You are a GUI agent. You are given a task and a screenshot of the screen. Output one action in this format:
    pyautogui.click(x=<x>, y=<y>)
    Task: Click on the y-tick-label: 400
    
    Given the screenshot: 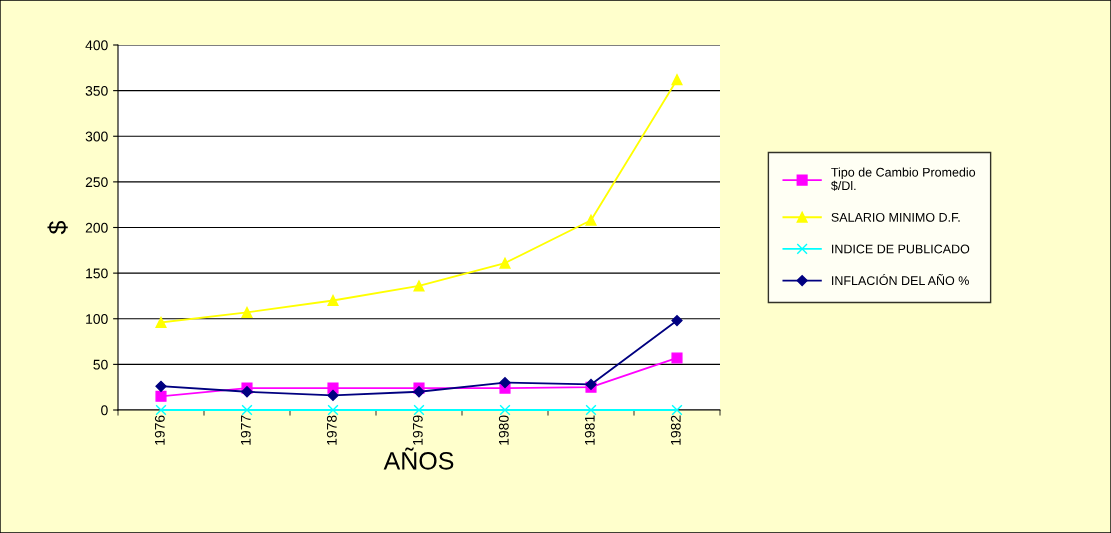 What is the action you would take?
    pyautogui.click(x=96, y=45)
    